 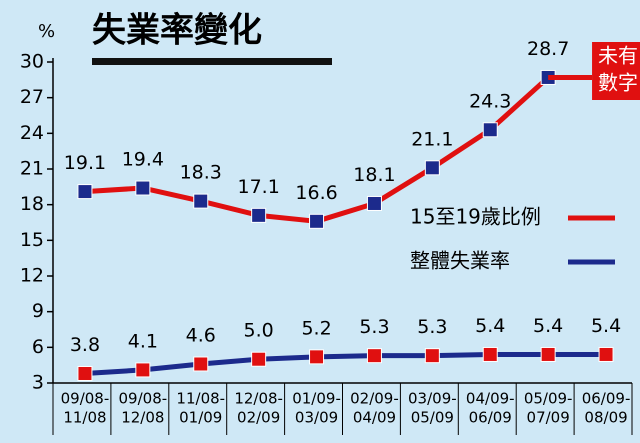 I want to click on y-tick-label: 6, so click(x=38, y=347).